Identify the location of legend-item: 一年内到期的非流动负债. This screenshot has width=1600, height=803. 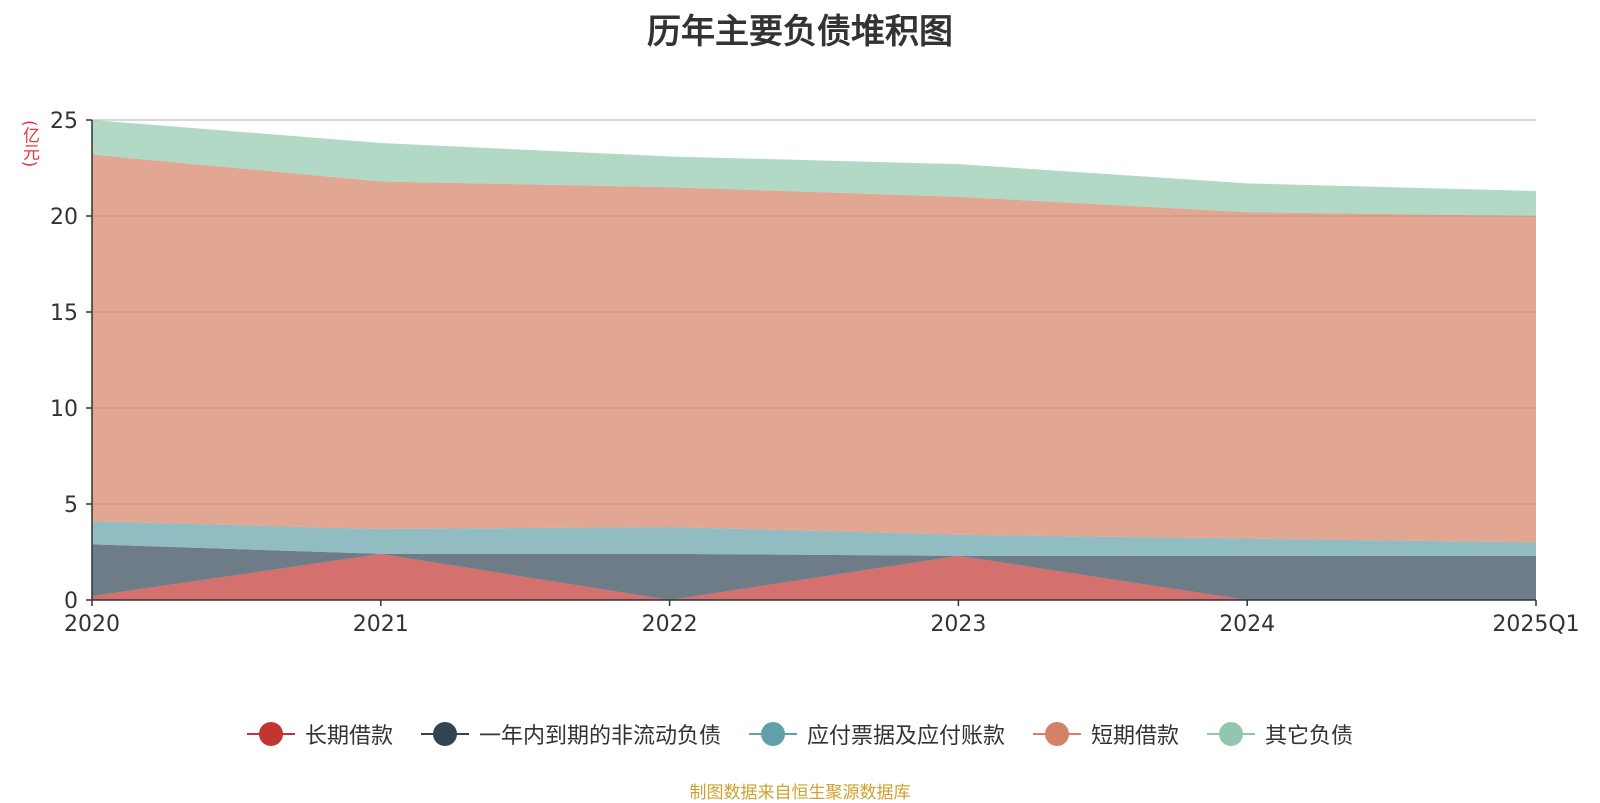
(570, 734).